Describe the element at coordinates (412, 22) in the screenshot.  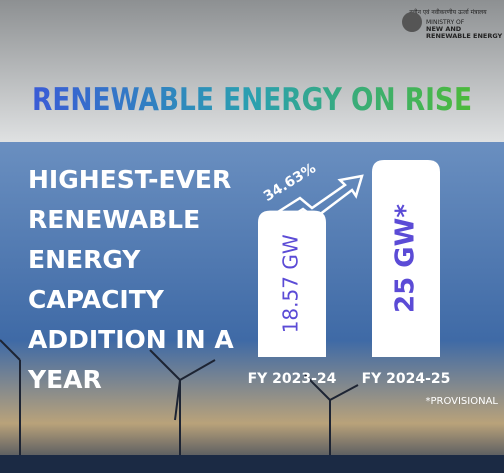
I see `emblem` at that location.